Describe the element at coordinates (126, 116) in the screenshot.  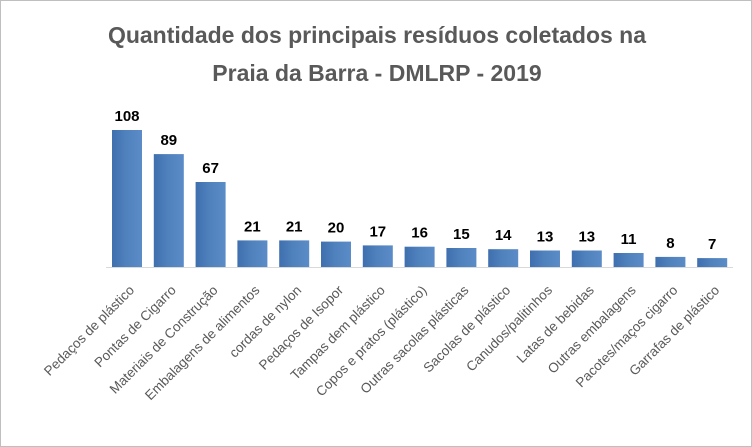
I see `data-label-1: 108` at that location.